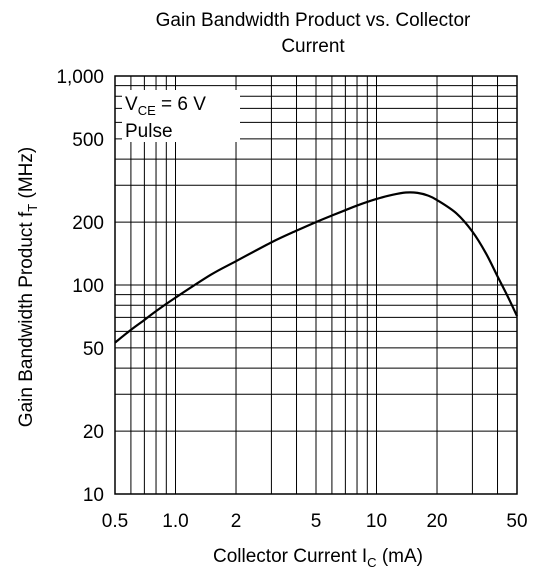  What do you see at coordinates (516, 521) in the screenshot?
I see `x-tick-label: 50` at bounding box center [516, 521].